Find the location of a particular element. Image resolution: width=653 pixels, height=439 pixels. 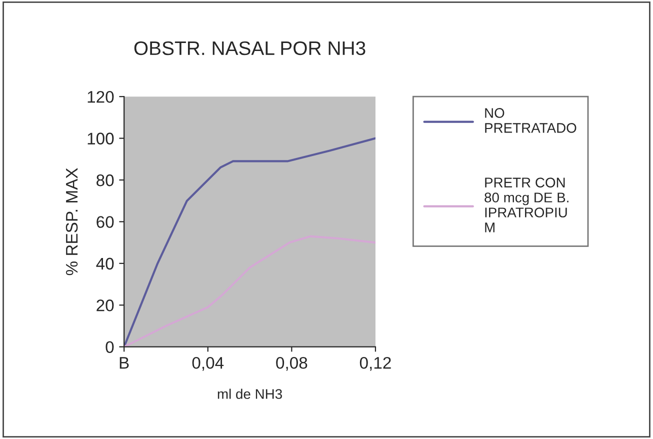

x-tick-label: 0,08 is located at coordinates (292, 363).